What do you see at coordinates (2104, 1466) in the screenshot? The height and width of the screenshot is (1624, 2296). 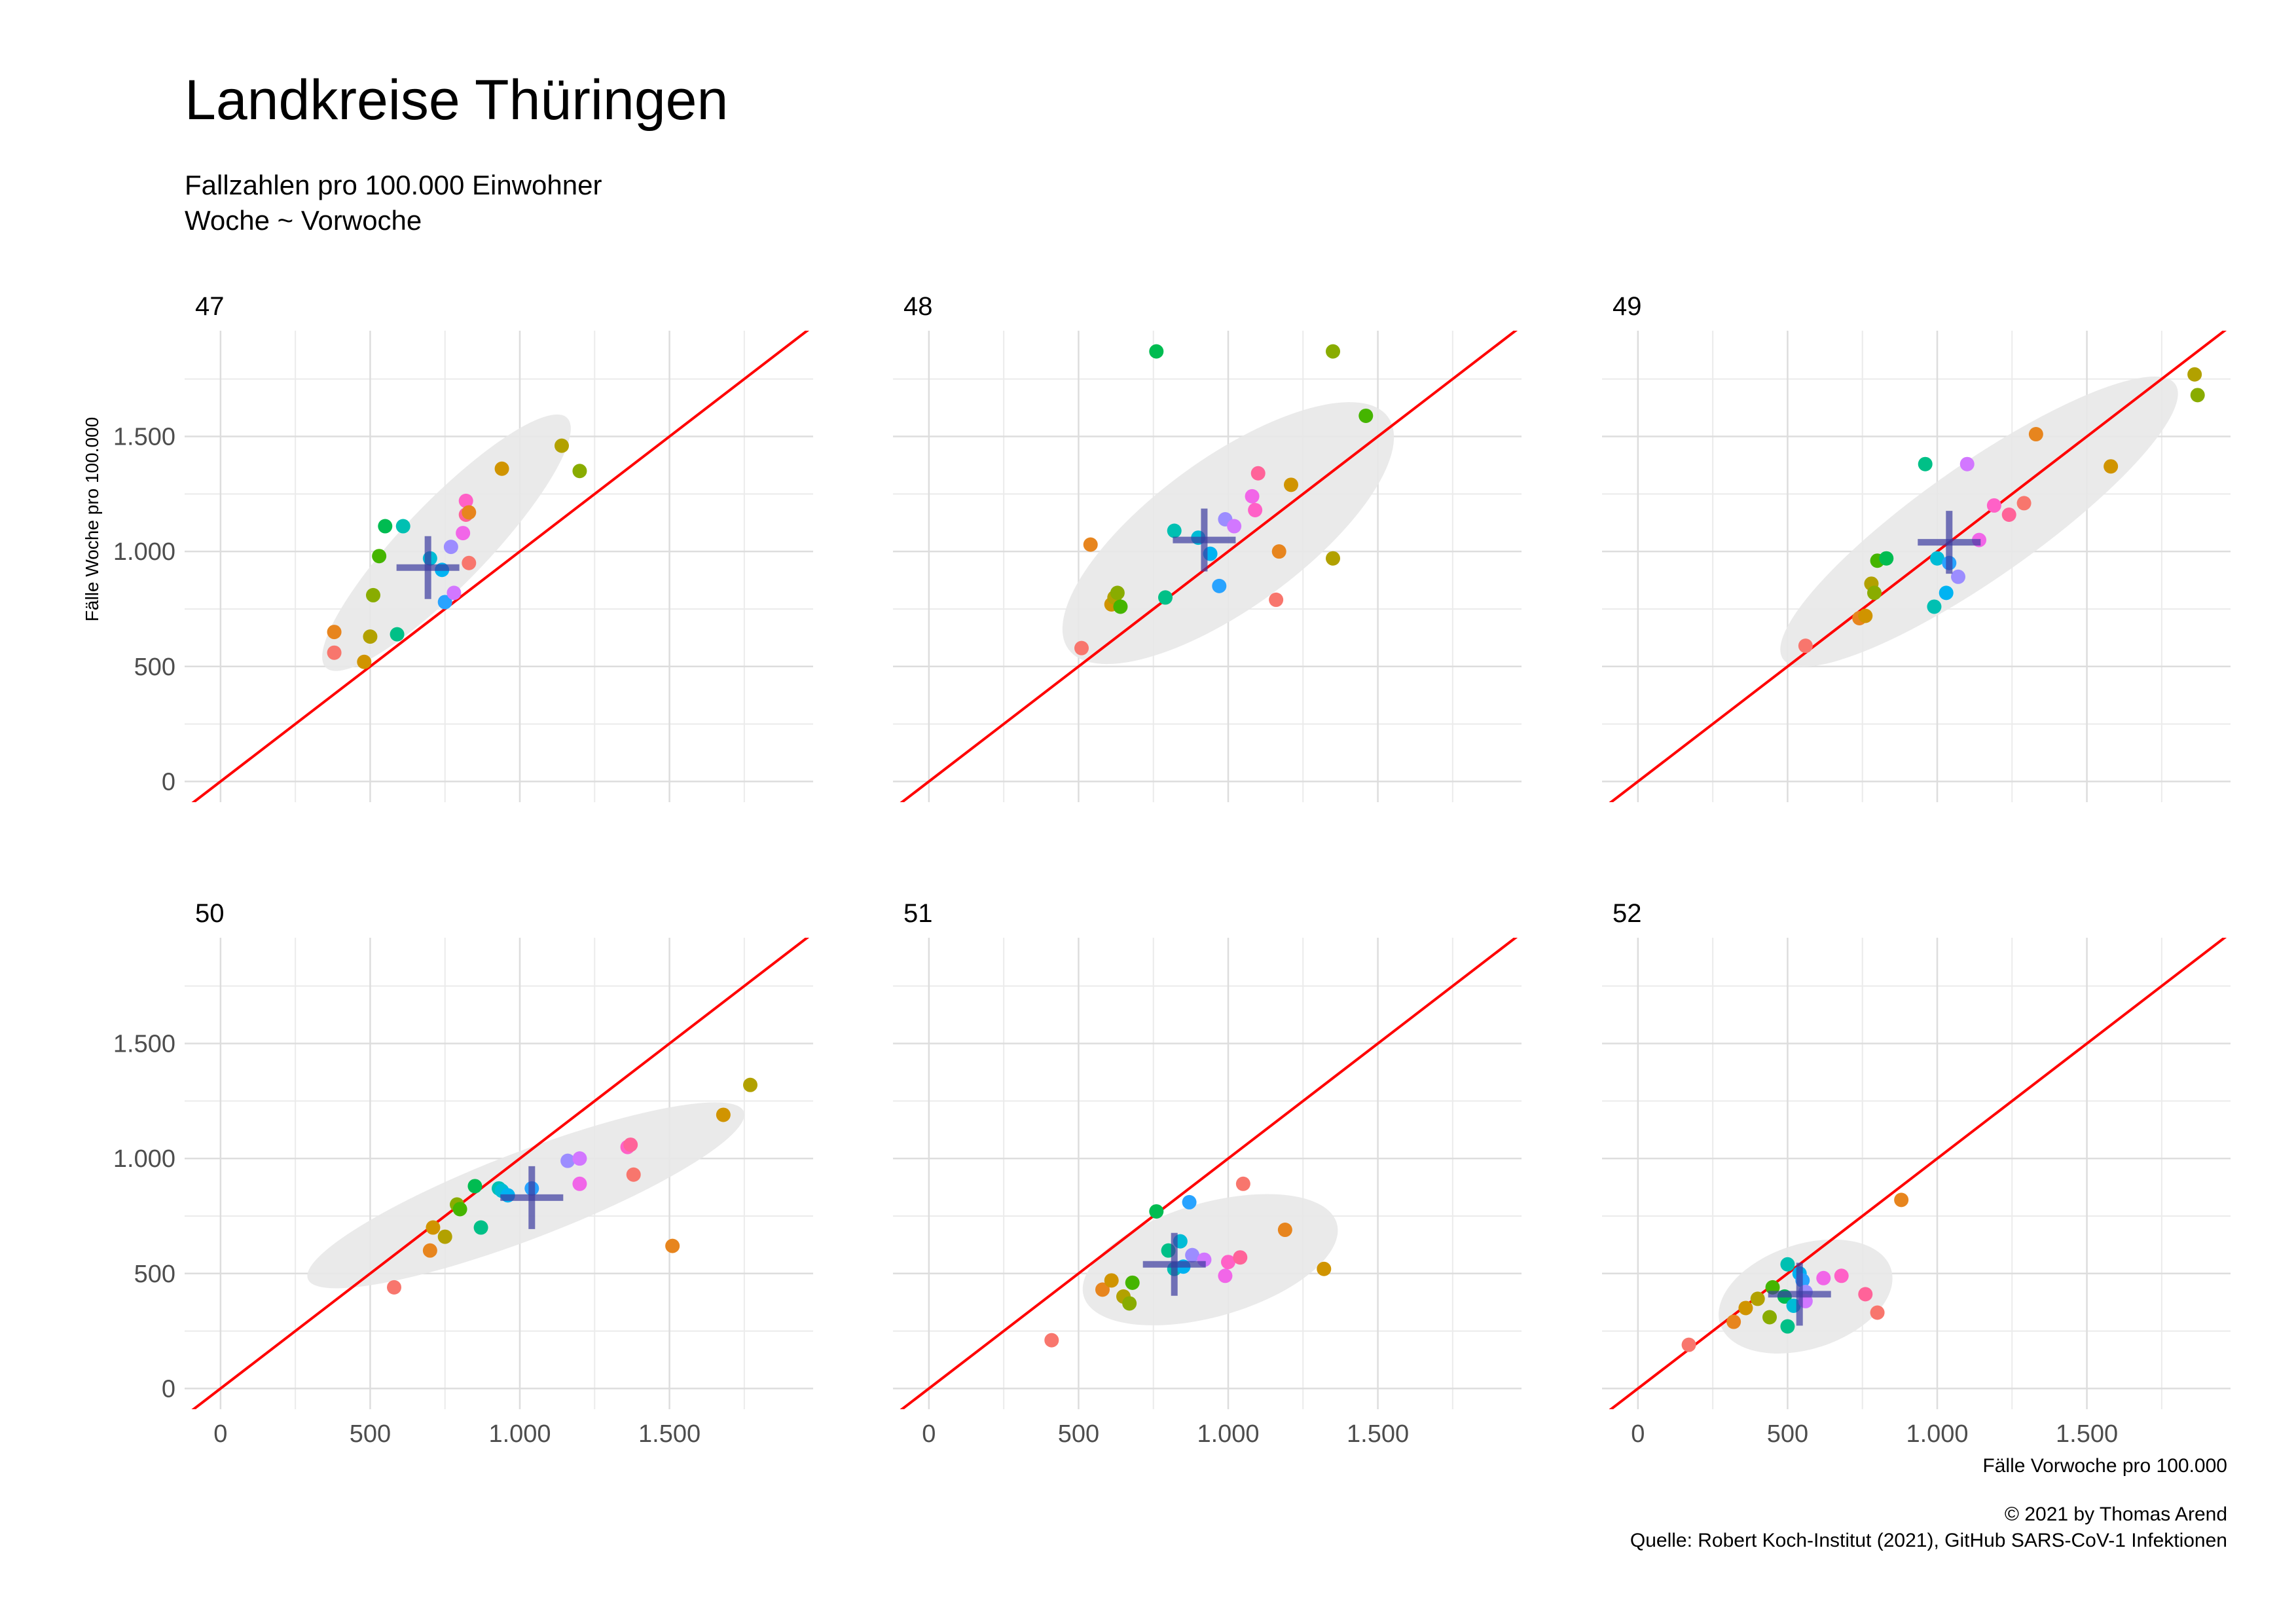 I see `x-axis-title: Fälle Vorwoche pro 100.000` at bounding box center [2104, 1466].